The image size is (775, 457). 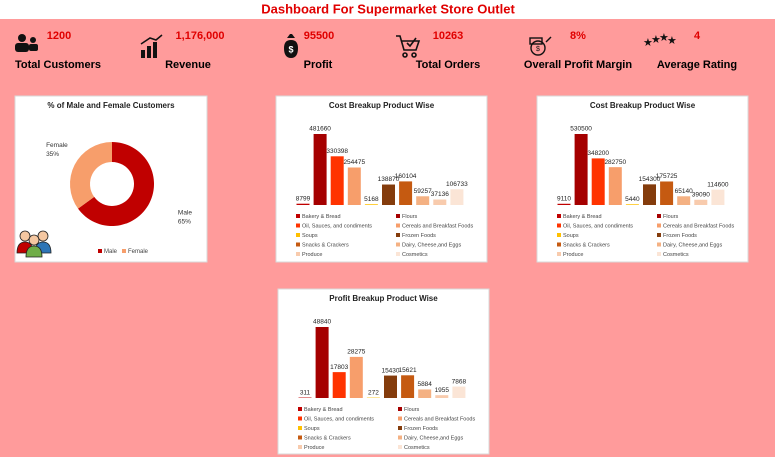 I want to click on bar-value-label: 138870, so click(x=389, y=179).